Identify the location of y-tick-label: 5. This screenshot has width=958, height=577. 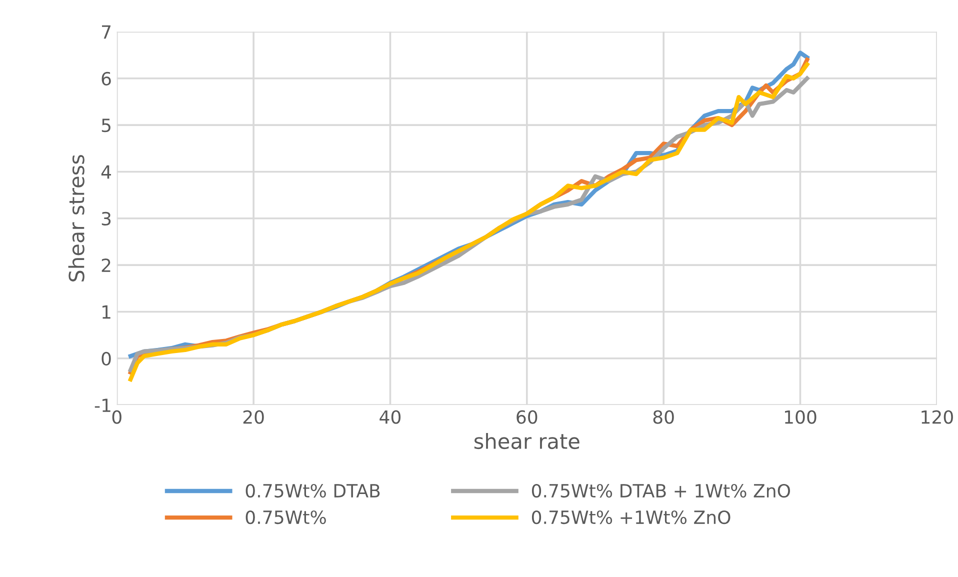
(106, 125).